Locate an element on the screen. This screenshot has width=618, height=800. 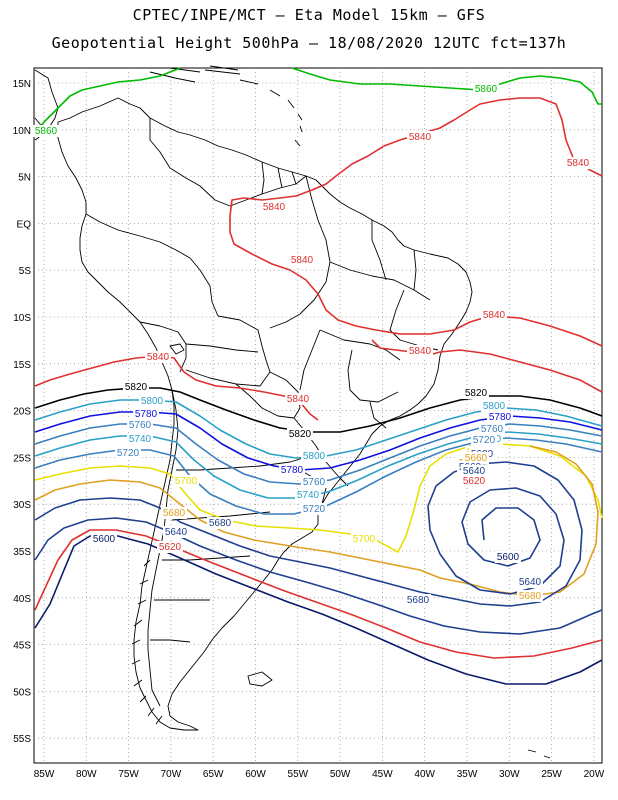
latitude-tick-label: 20S is located at coordinates (22, 412).